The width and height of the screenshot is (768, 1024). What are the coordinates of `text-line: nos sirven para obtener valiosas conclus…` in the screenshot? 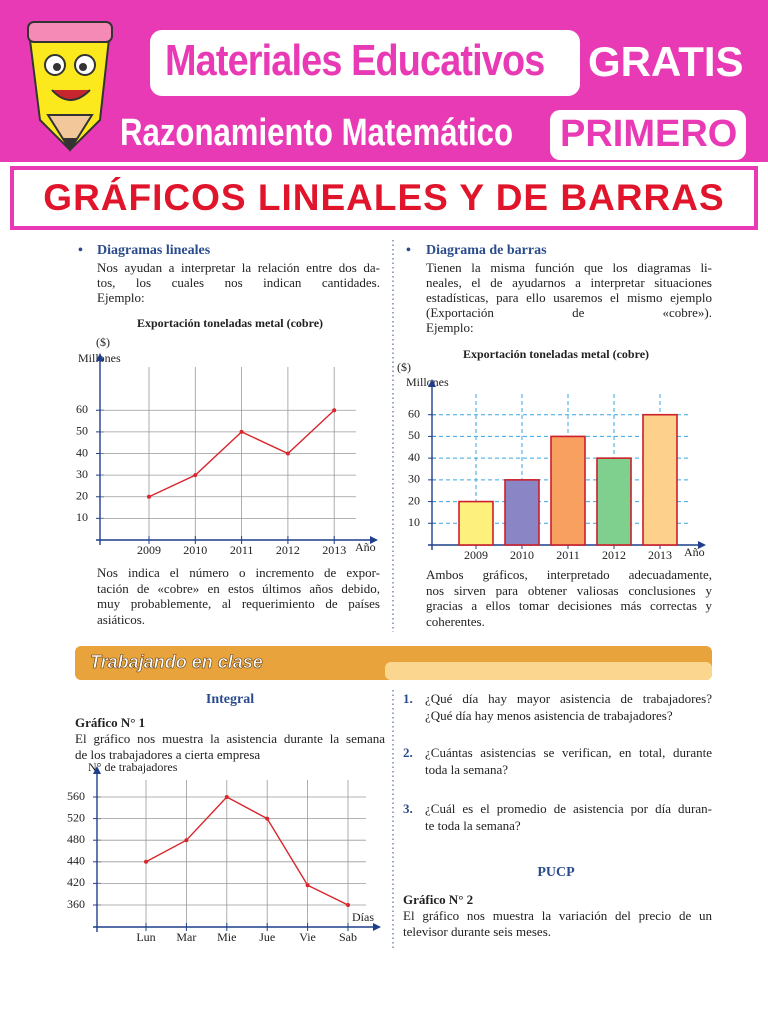 It's located at (569, 590).